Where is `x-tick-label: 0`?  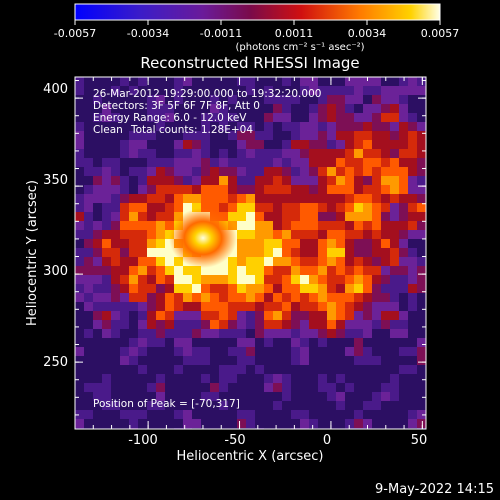 x-tick-label: 0 is located at coordinates (327, 440).